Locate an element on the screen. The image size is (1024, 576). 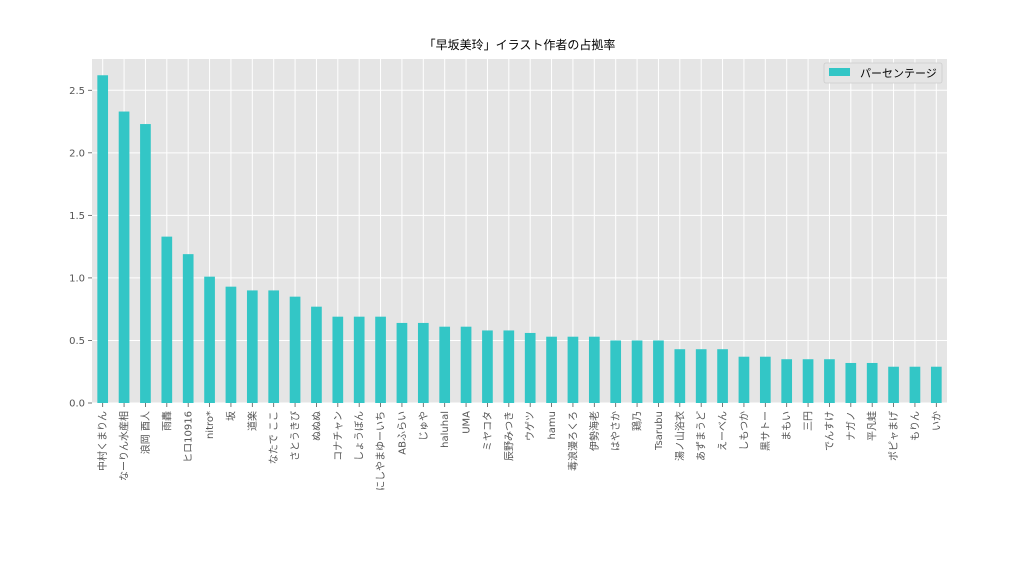
x-tick-label: 伊勢海老 is located at coordinates (594, 431).